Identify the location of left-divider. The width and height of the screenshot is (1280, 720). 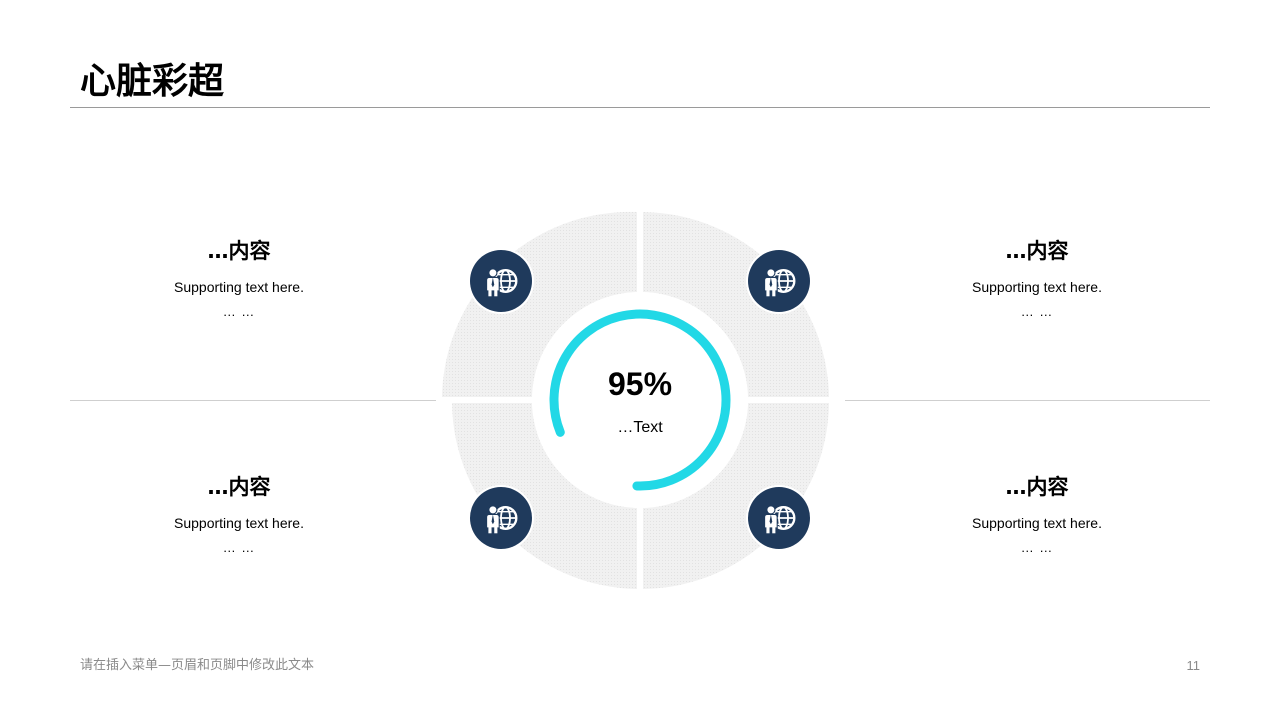
(253, 400).